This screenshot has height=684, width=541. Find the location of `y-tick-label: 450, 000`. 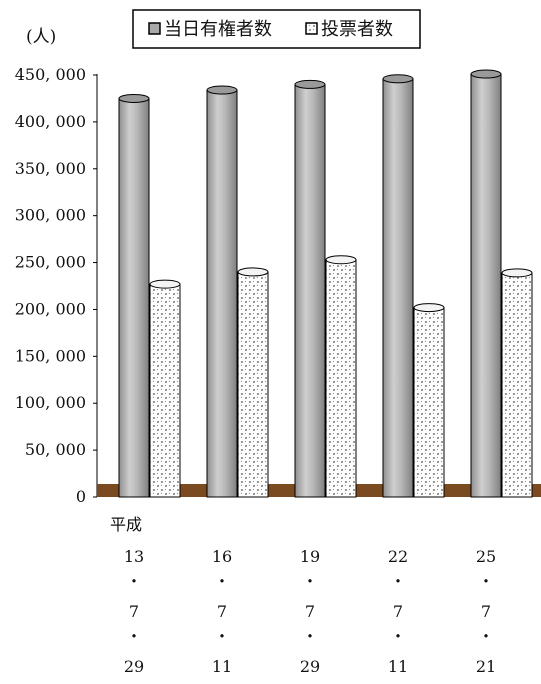

y-tick-label: 450, 000 is located at coordinates (50, 74).